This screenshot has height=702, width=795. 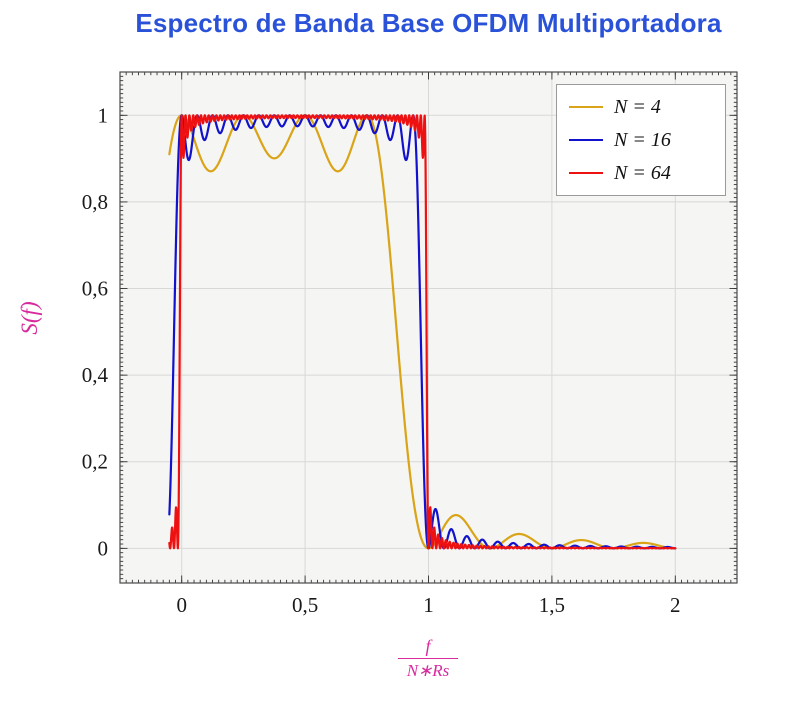 I want to click on x-axis-label: f N∗Rs, so click(x=428, y=658).